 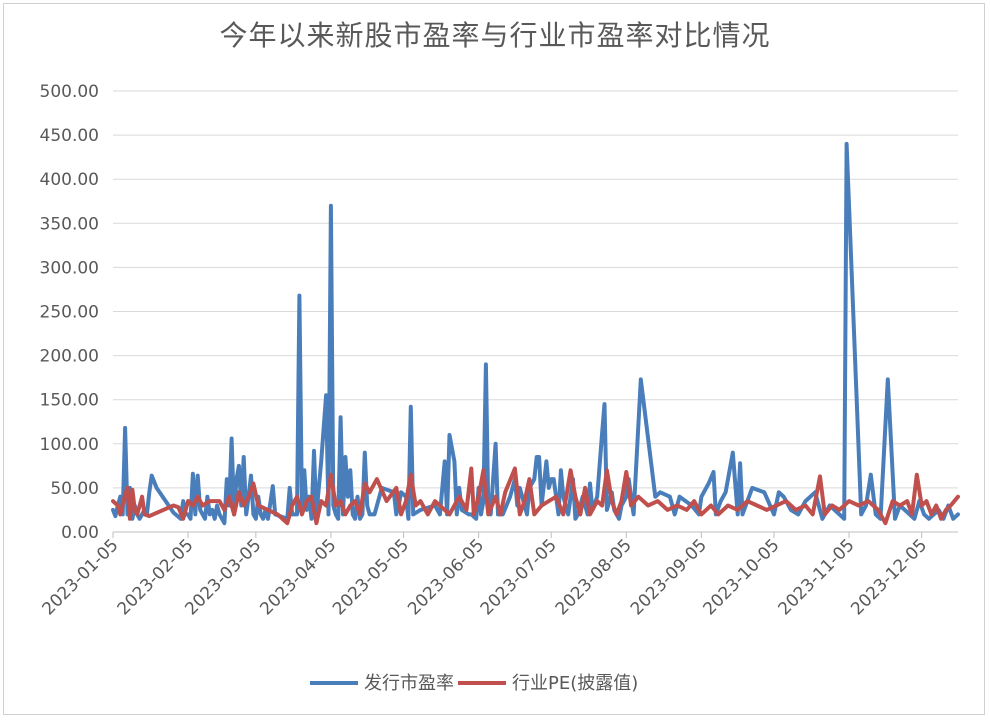 I want to click on y-tick-label: 300.00, so click(x=69, y=268).